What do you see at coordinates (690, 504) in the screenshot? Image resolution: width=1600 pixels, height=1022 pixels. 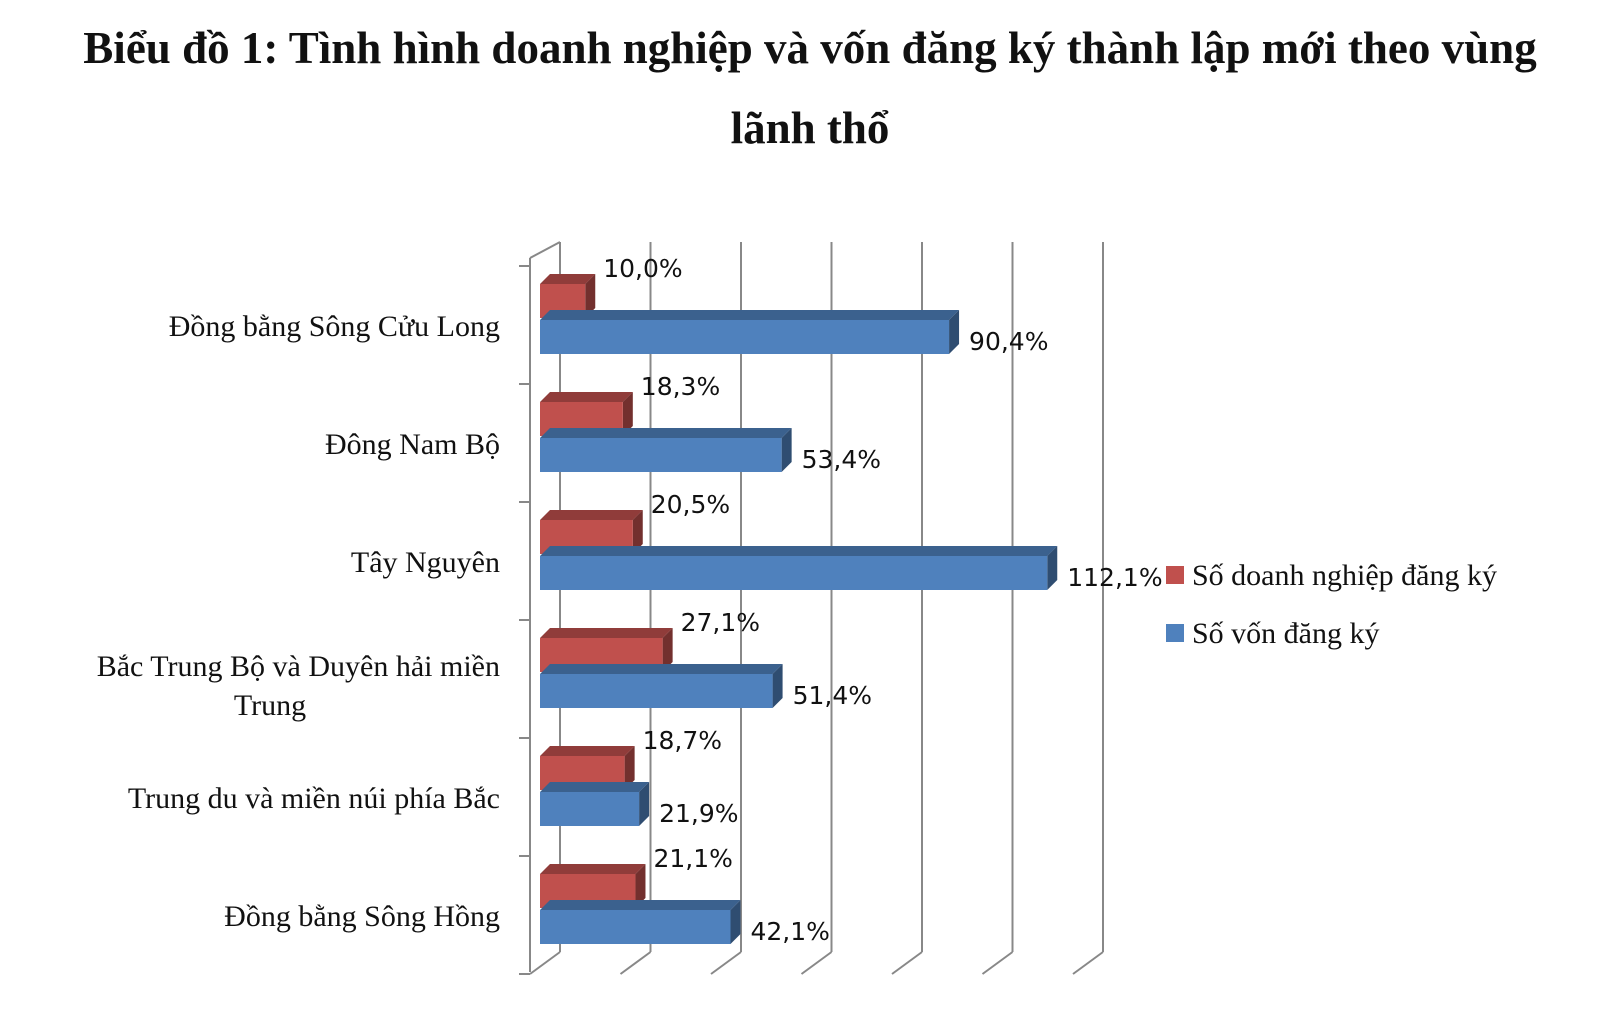 I see `data-label-doanh-nghiep-2: 20,5%` at bounding box center [690, 504].